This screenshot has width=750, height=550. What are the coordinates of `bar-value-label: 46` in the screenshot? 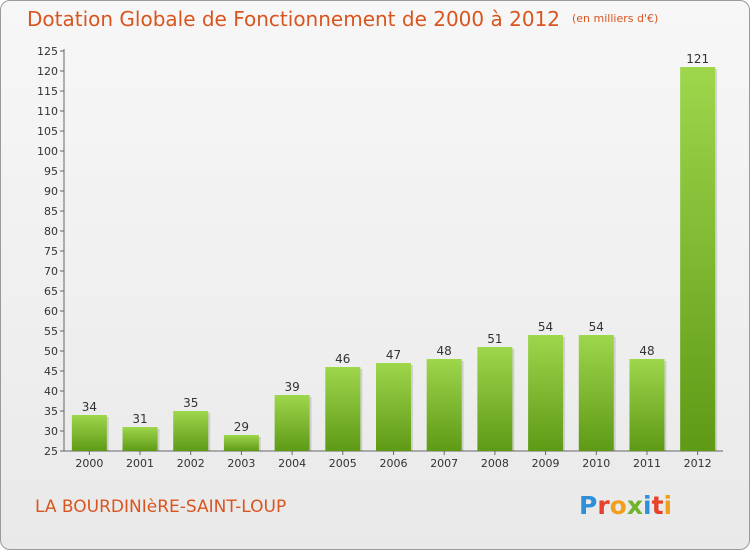 It's located at (342, 359).